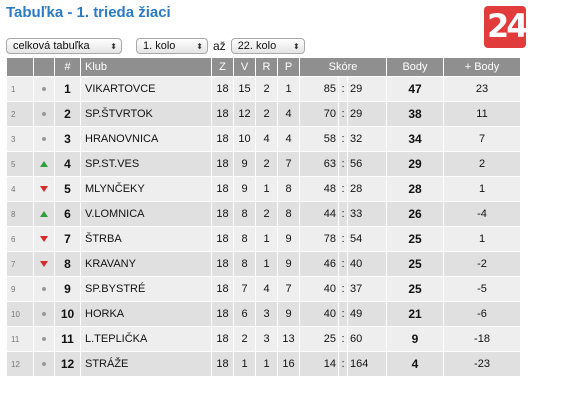 The image size is (564, 405). Describe the element at coordinates (44, 67) in the screenshot. I see `header-trend` at that location.